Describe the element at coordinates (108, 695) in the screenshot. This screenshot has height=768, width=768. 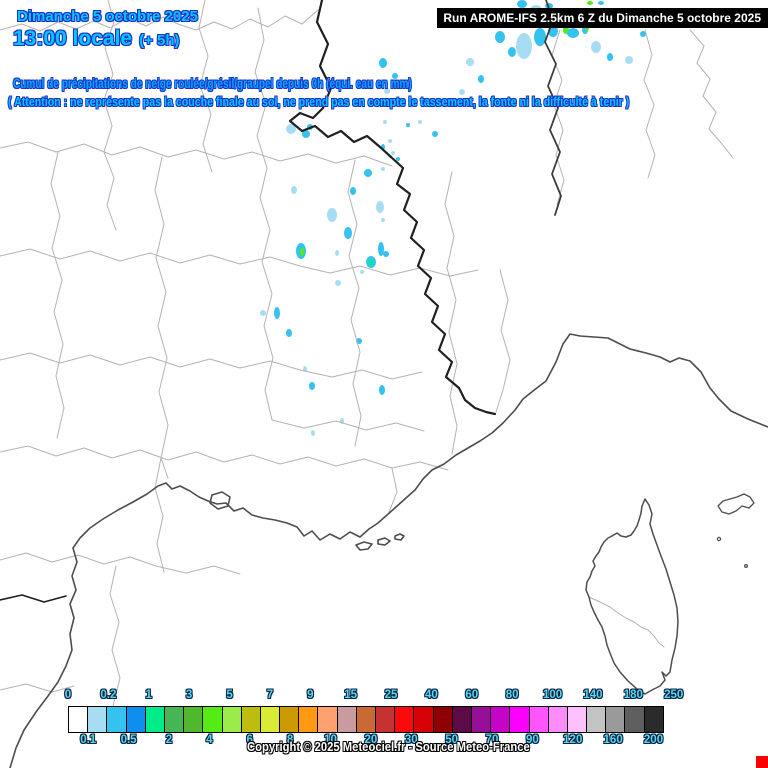
I see `legend-label: 0.2` at that location.